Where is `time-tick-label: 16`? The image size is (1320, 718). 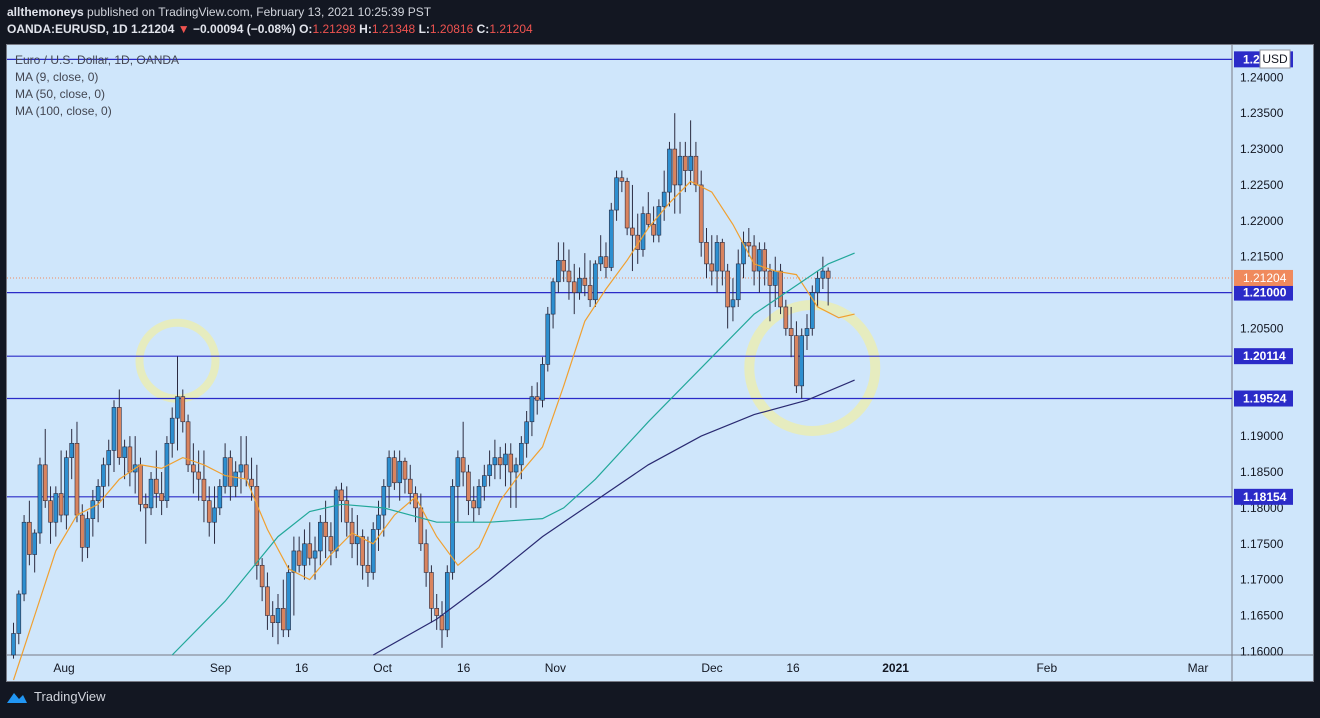
time-tick-label: 16 is located at coordinates (793, 668).